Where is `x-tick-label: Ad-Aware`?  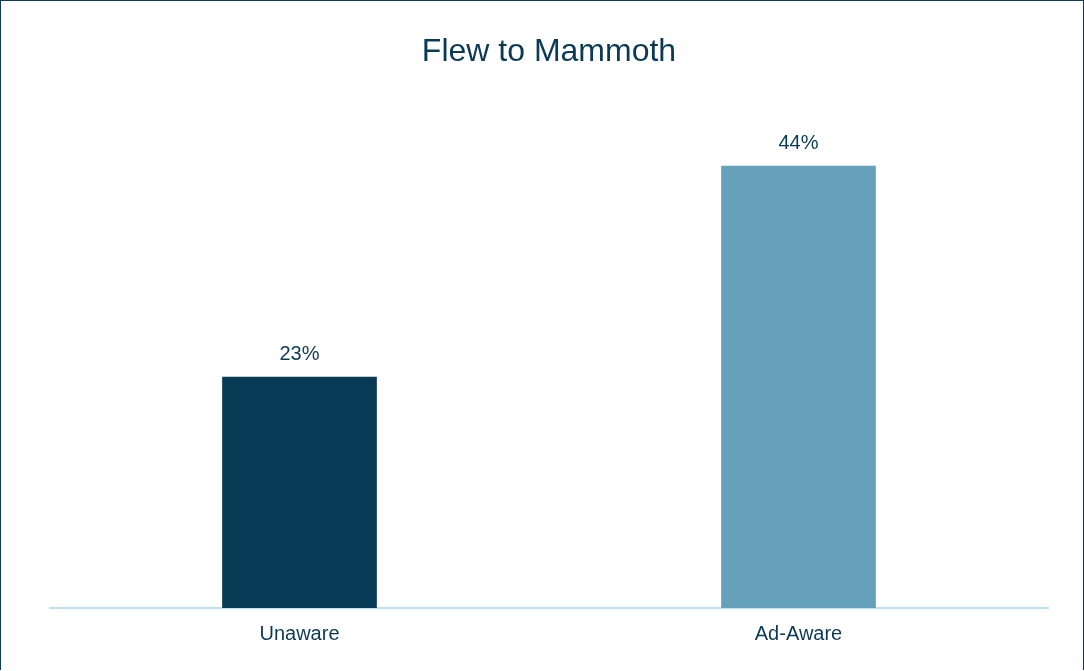
x-tick-label: Ad-Aware is located at coordinates (798, 632).